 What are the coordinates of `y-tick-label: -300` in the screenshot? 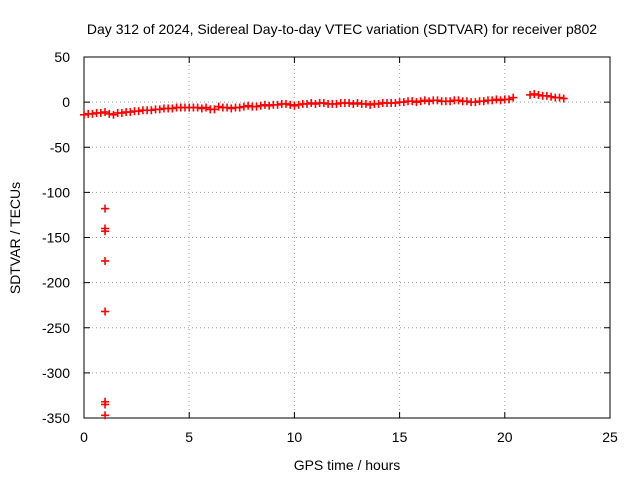 It's located at (56, 373).